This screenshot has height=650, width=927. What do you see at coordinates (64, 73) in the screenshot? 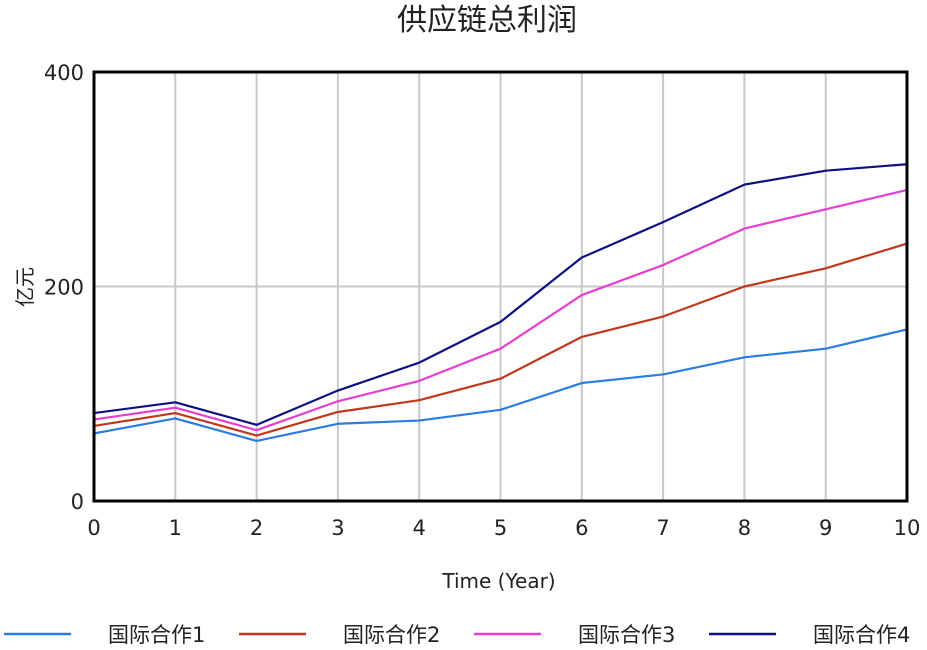
I see `y-tick-label: 400` at bounding box center [64, 73].